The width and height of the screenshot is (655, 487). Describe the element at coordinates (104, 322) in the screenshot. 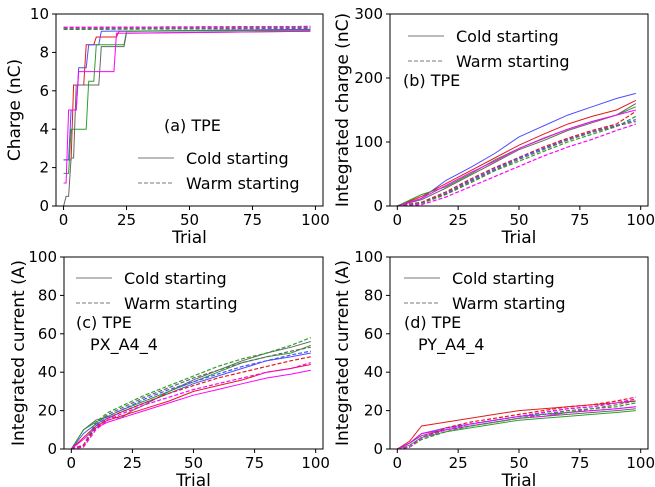

I see `panel-label: (c) TPE` at that location.